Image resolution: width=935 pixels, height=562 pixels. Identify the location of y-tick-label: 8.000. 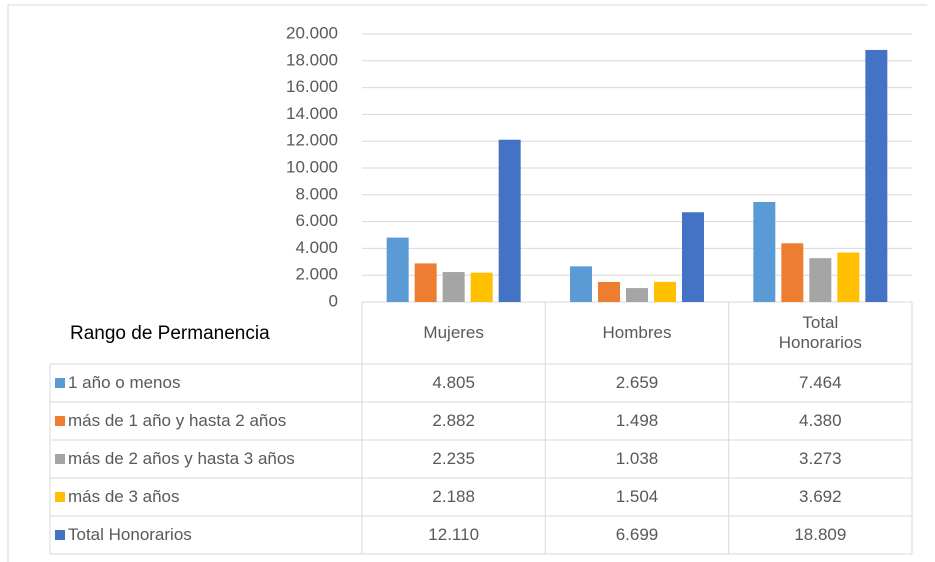
(316, 193).